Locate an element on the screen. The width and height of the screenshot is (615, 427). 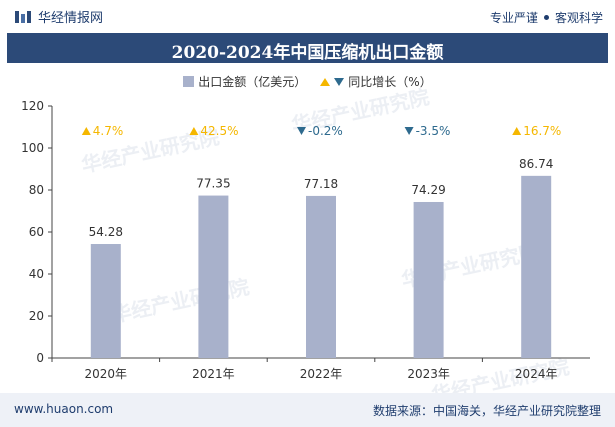
growth-label: -0.2% is located at coordinates (325, 131).